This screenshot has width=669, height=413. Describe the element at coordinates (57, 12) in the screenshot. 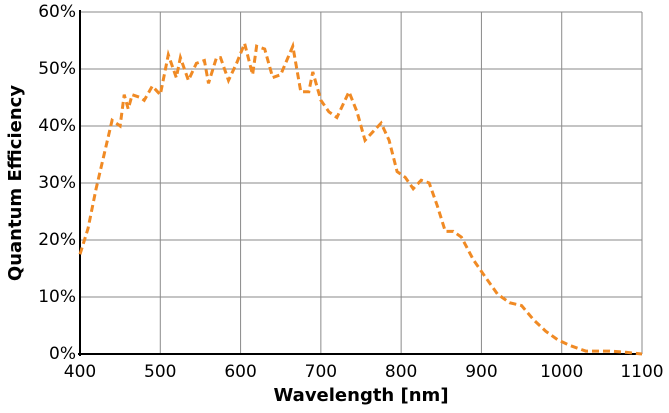

I see `y-tick-label: 60%` at that location.